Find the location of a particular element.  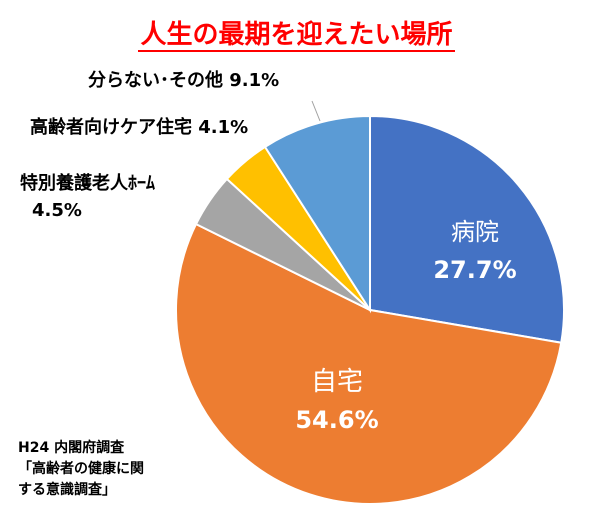

pie-slice-wakaranai is located at coordinates (317, 214).